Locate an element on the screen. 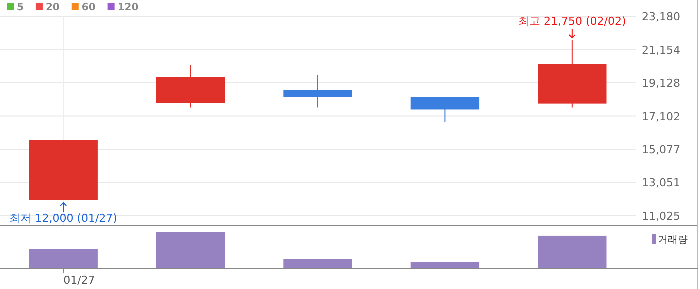 The width and height of the screenshot is (700, 289). legend-label: 5 is located at coordinates (20, 8).